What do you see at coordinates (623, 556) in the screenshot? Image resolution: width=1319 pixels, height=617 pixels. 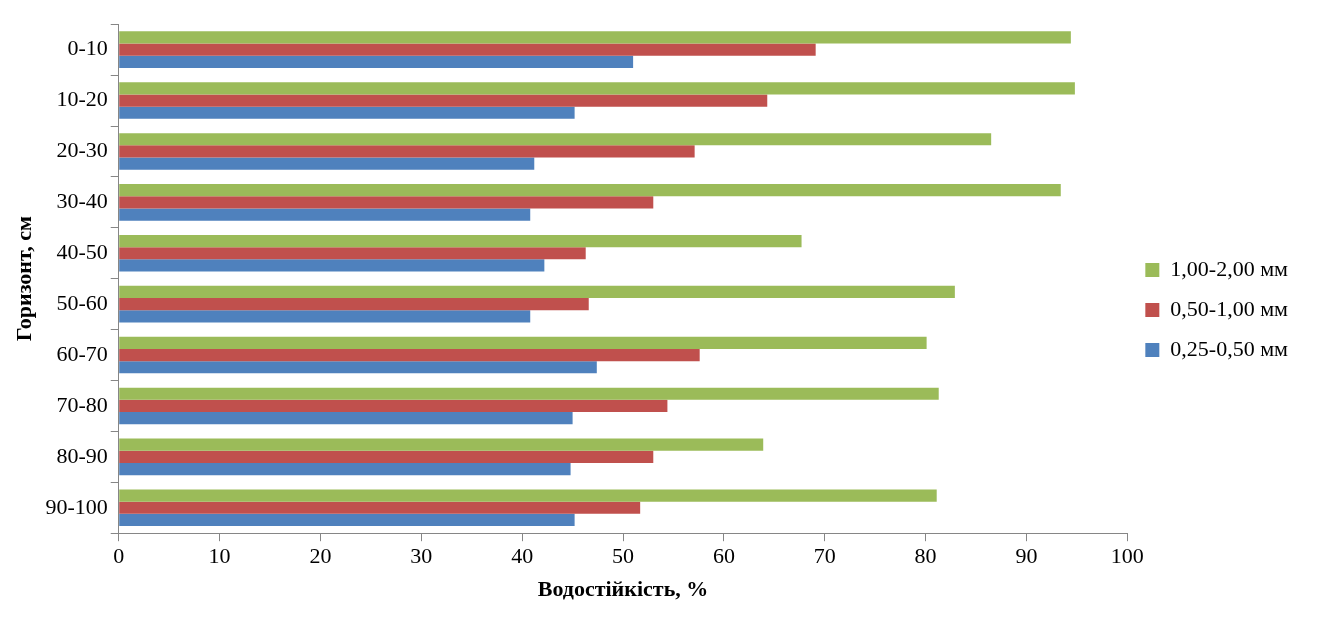 I see `x-tick-label: 50` at bounding box center [623, 556].